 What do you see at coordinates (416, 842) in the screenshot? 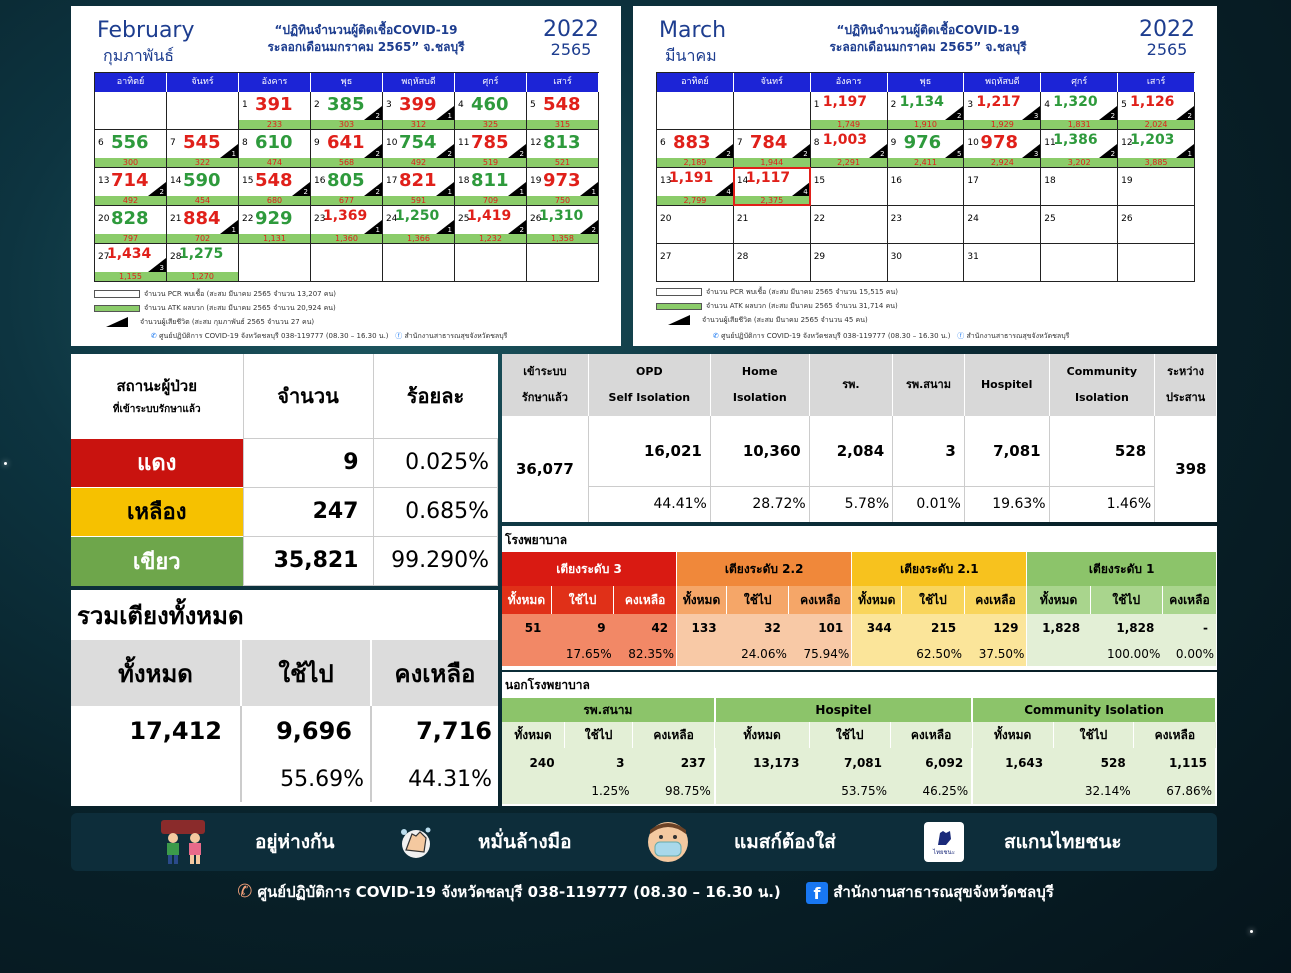
I see `handwash-icon` at bounding box center [416, 842].